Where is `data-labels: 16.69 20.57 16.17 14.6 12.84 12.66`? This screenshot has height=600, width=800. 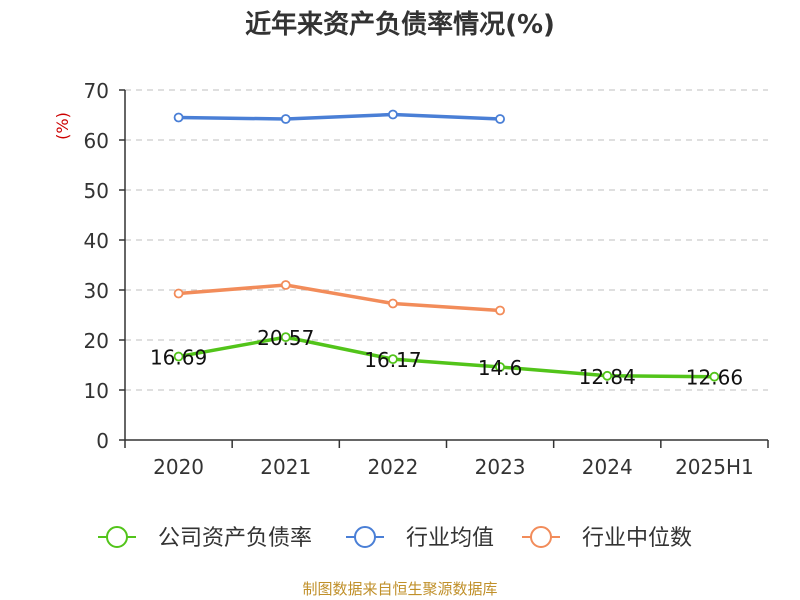 data-labels: 16.69 20.57 16.17 14.6 12.84 12.66 is located at coordinates (446, 358).